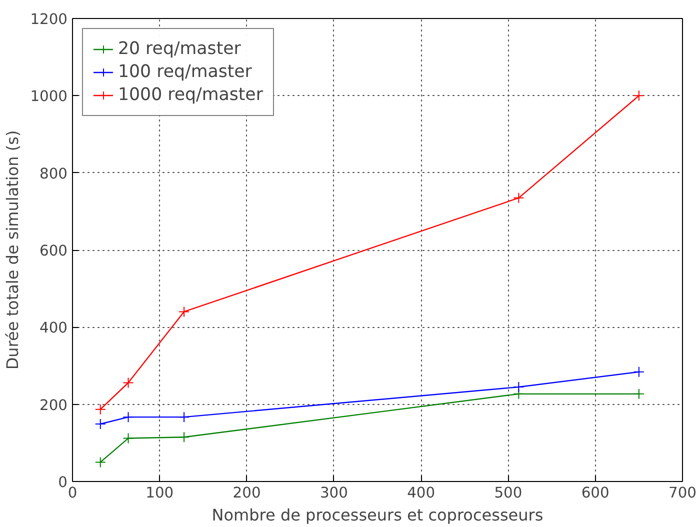 This screenshot has width=696, height=527. What do you see at coordinates (54, 251) in the screenshot?
I see `y-tick-label: 600` at bounding box center [54, 251].